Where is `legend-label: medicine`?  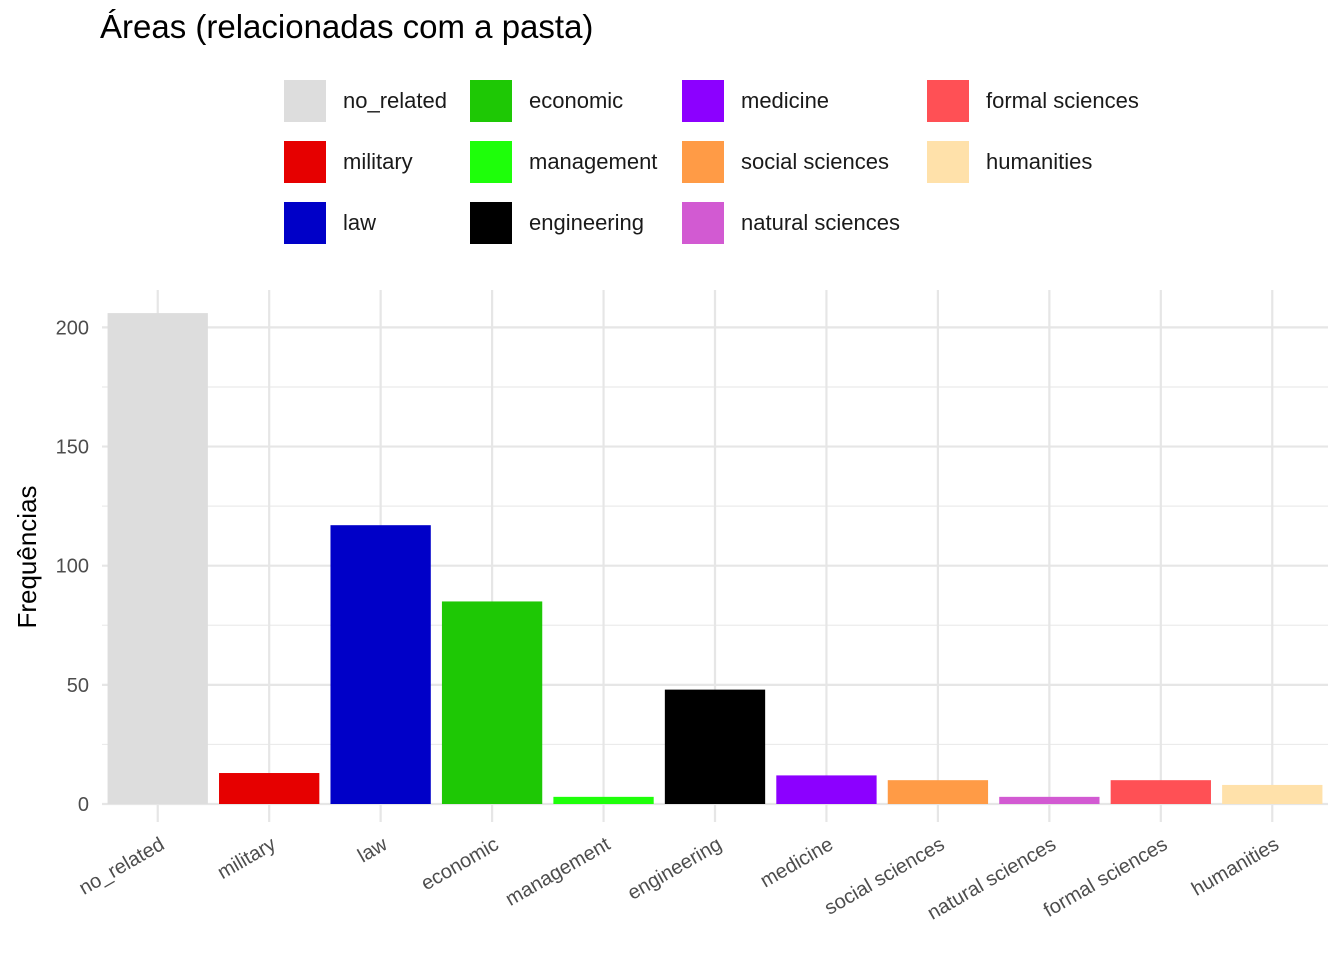
legend-label: medicine is located at coordinates (785, 100).